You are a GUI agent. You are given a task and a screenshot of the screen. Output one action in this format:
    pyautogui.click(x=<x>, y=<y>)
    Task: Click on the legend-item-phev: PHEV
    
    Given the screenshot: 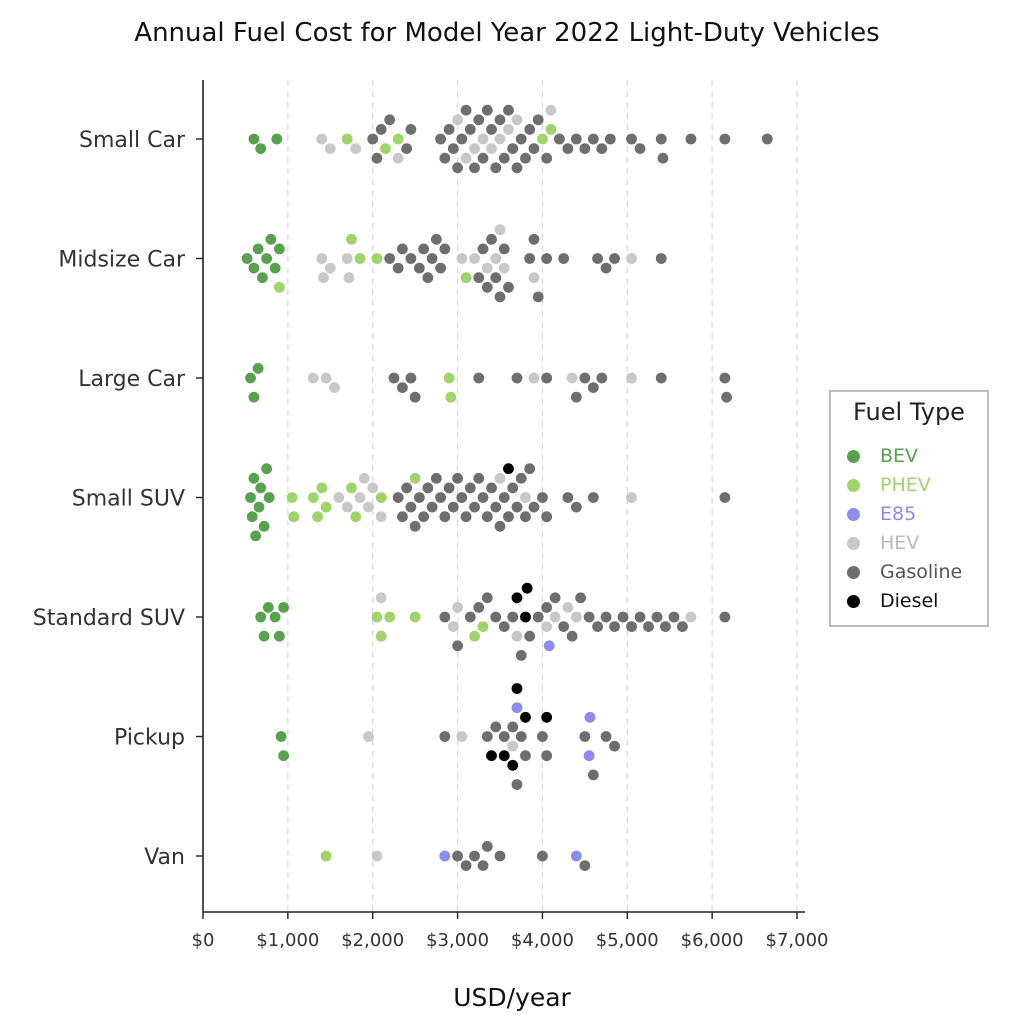 What is the action you would take?
    pyautogui.click(x=889, y=485)
    